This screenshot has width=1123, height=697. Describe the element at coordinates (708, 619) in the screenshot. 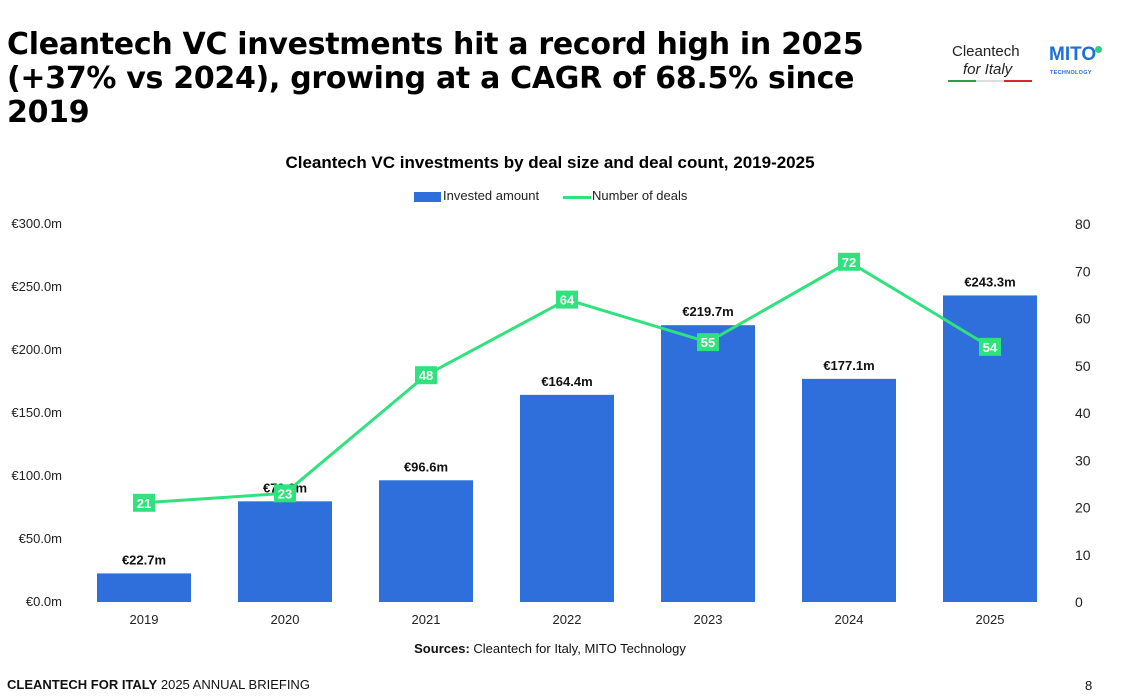

I see `x-tick-label: 2023` at that location.